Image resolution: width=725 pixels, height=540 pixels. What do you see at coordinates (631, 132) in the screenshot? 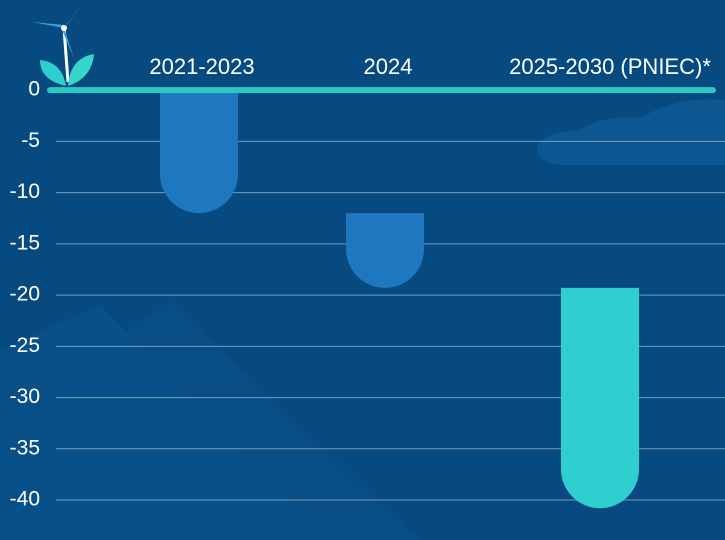
I see `cloud` at bounding box center [631, 132].